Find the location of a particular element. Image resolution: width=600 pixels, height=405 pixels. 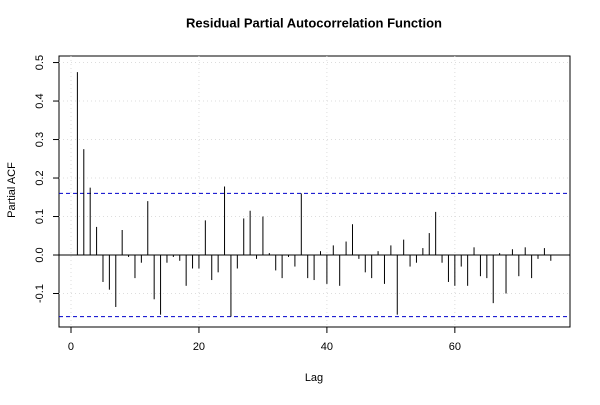

y-axis-label: Partial ACF is located at coordinates (12, 190).